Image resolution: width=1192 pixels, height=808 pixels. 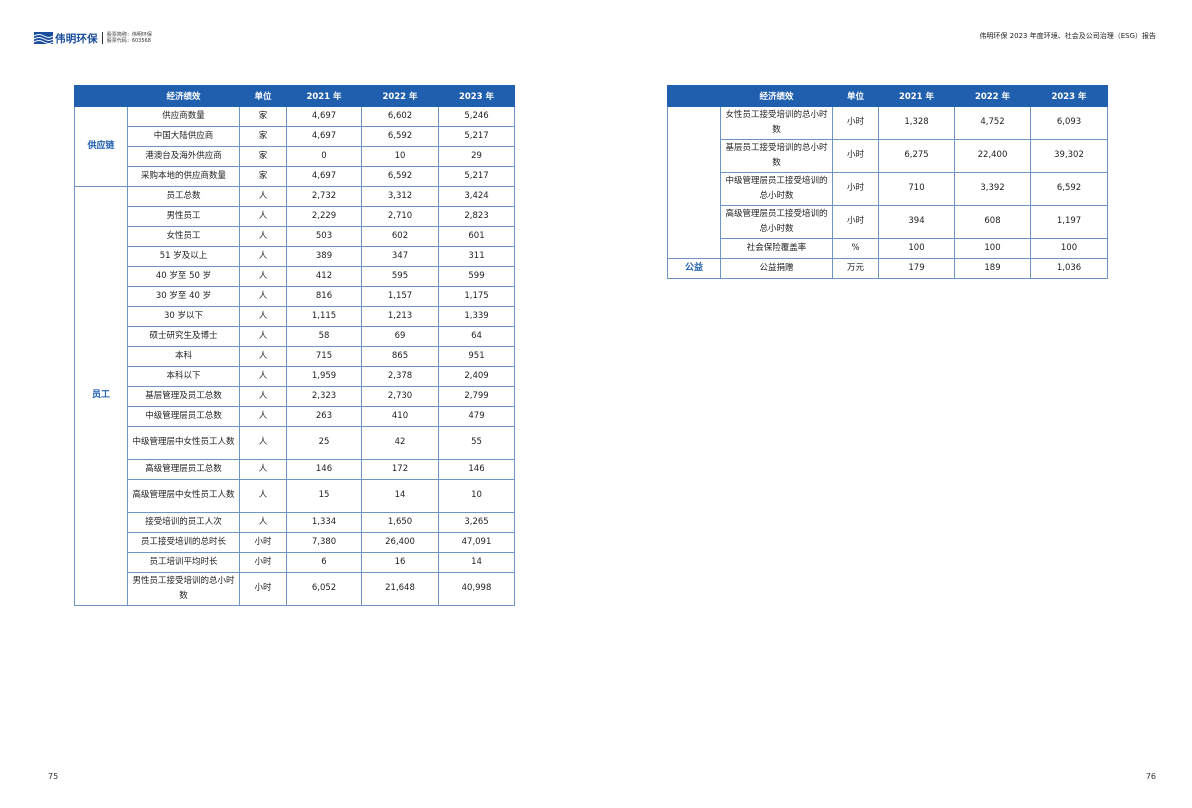 I want to click on value-cell-2021: 179, so click(x=916, y=268).